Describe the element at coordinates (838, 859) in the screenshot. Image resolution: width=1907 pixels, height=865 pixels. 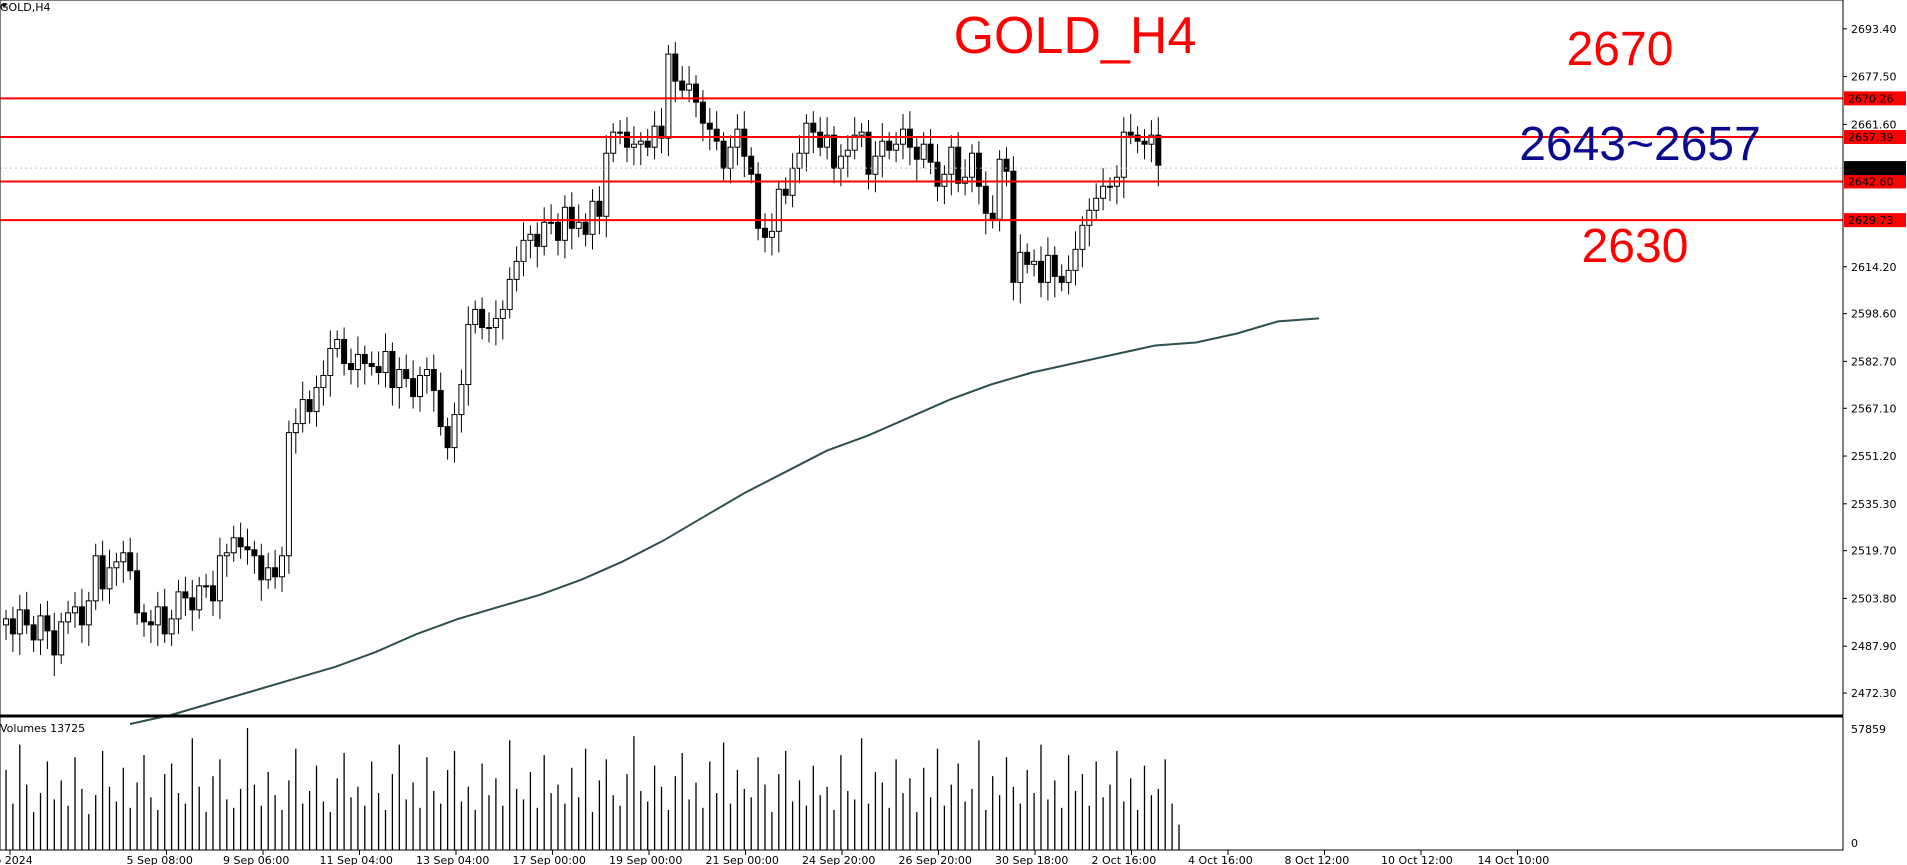
I see `time-tick-label: 24 Sep 20:00` at that location.